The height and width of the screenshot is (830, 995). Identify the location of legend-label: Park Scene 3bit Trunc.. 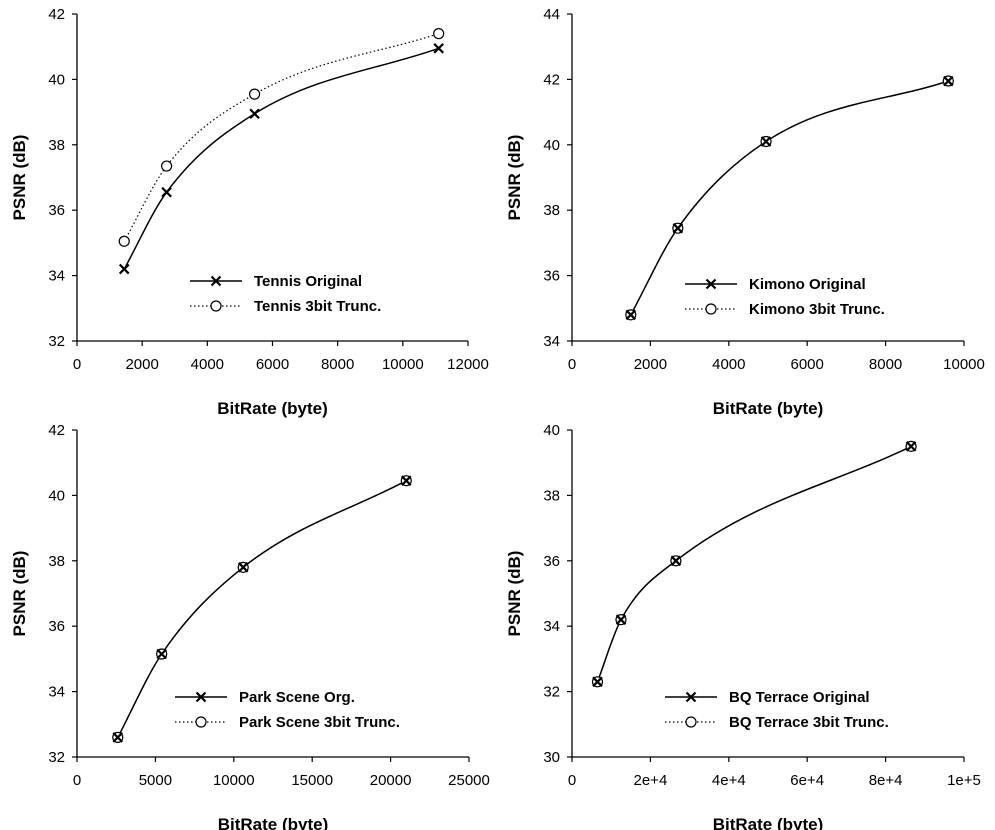
(319, 722).